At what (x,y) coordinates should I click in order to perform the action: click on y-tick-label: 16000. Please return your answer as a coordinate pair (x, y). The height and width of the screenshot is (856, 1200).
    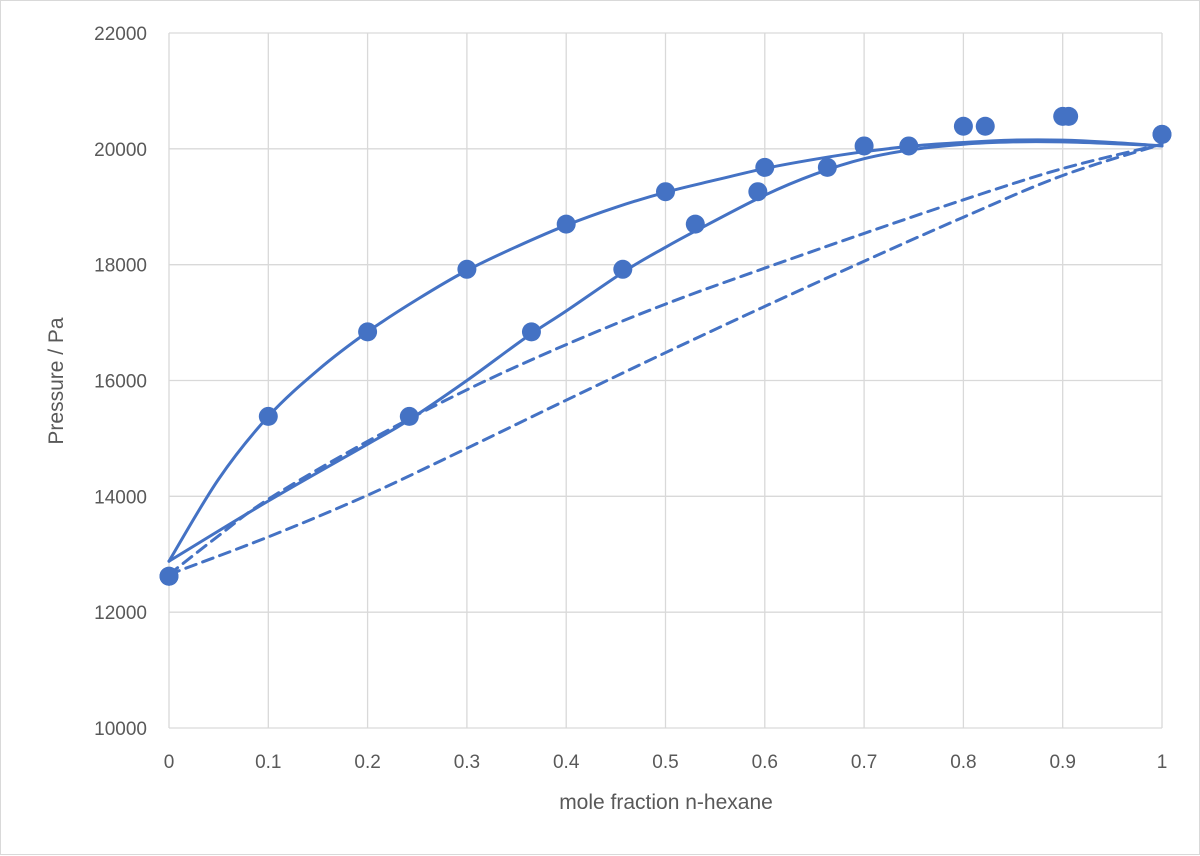
    Looking at the image, I should click on (120, 382).